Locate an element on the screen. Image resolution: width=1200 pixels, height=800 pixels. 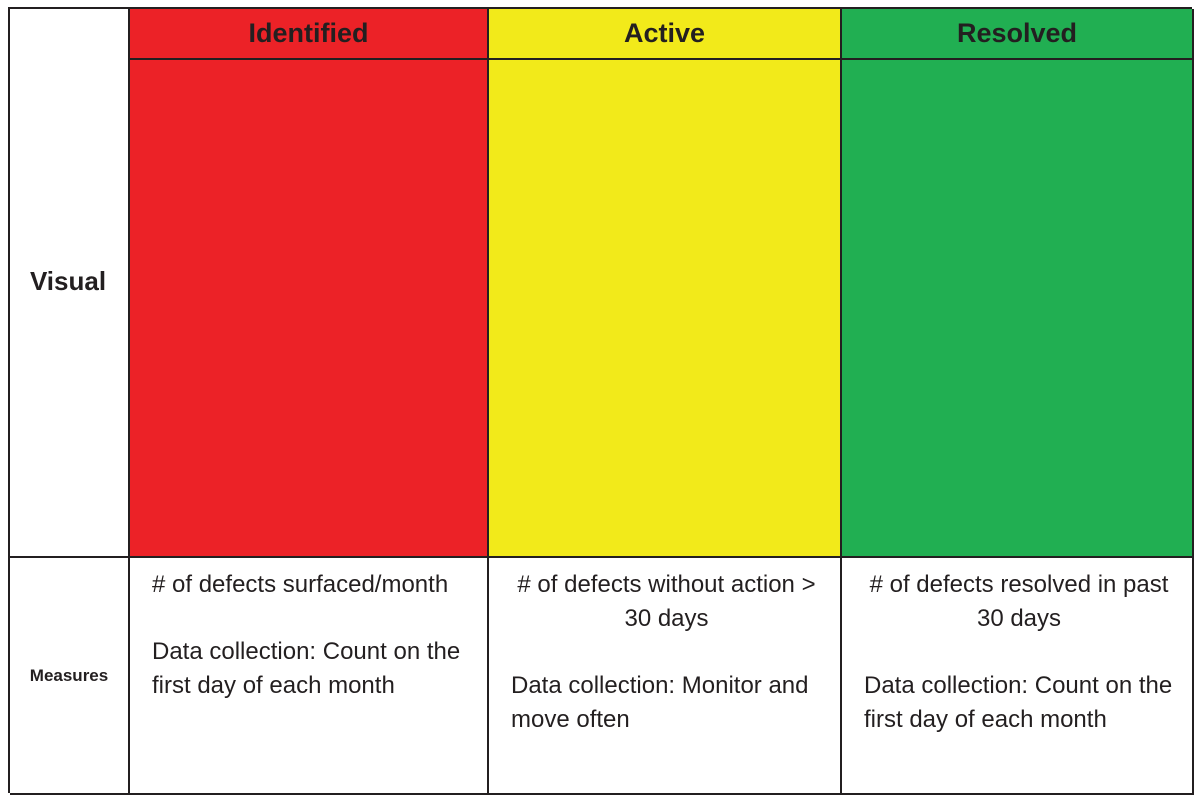
visual-row-label-cell is located at coordinates (70, 283).